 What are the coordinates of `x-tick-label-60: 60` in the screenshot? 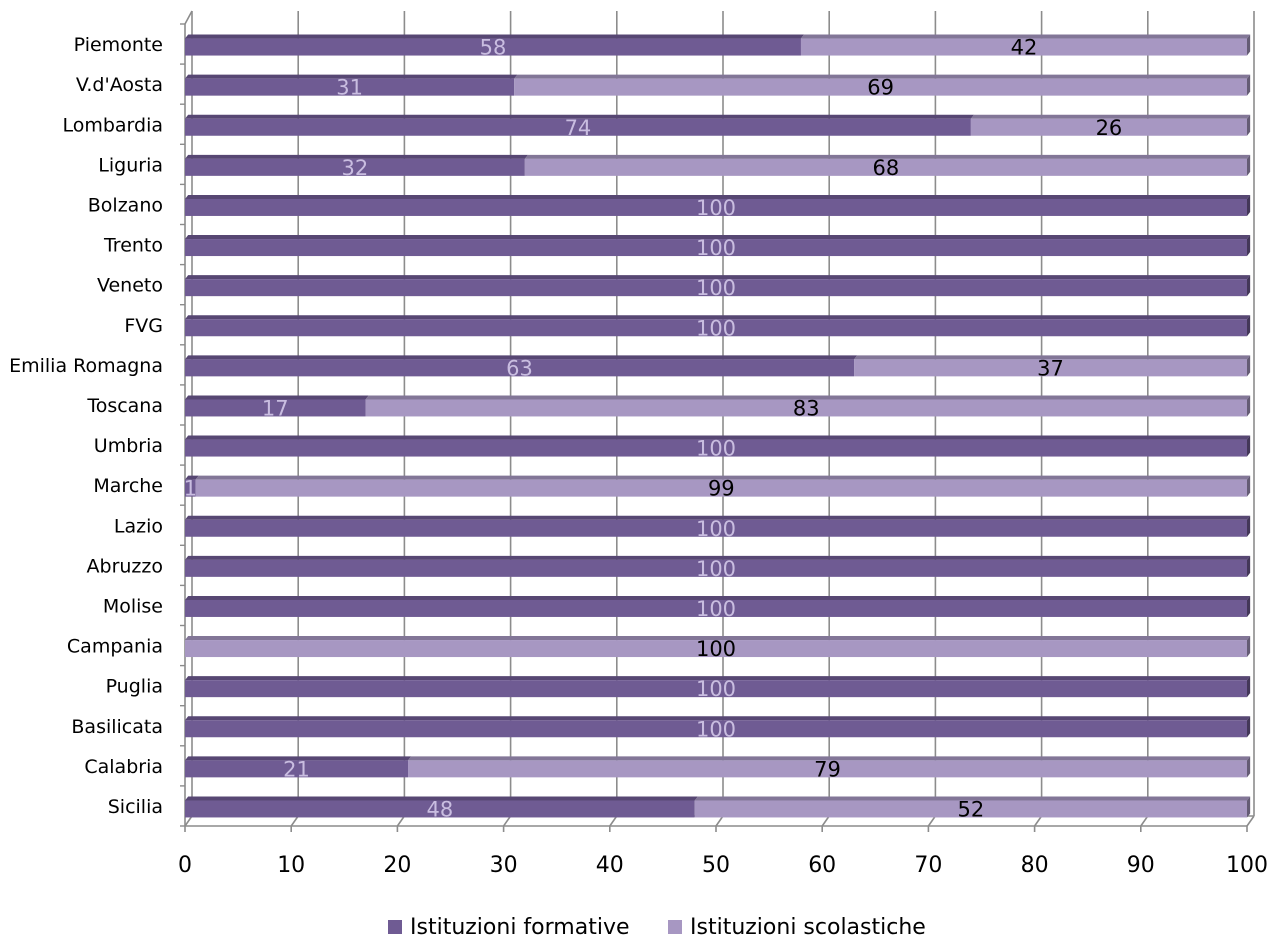 It's located at (822, 865).